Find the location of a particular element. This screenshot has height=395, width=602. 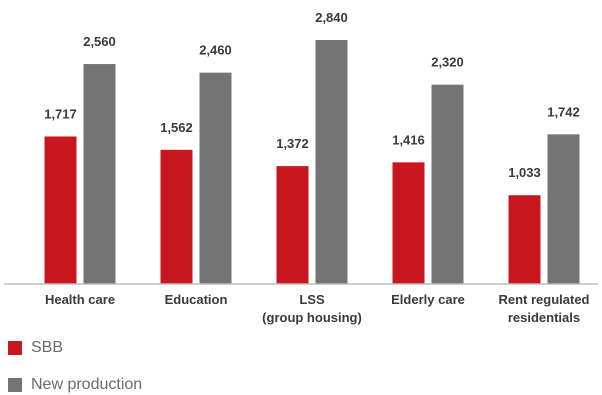

legend-item-sbb: SBB is located at coordinates (35, 348).